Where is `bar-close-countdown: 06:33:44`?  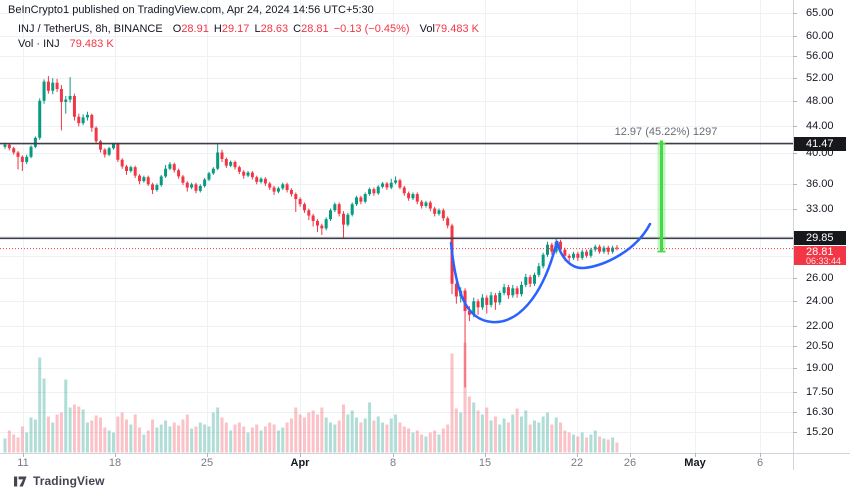 bar-close-countdown: 06:33:44 is located at coordinates (824, 260).